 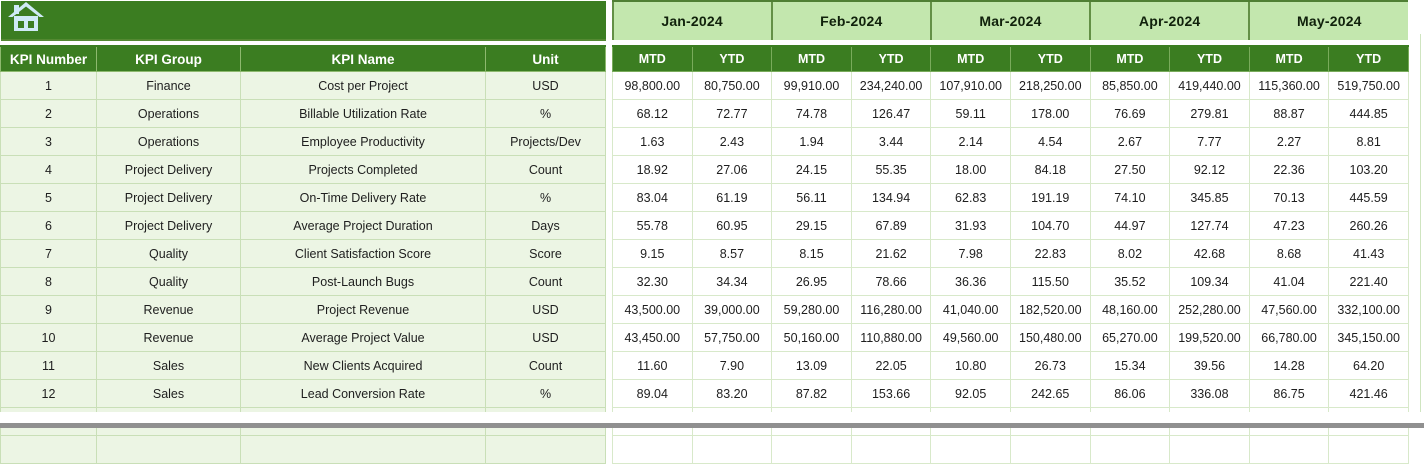 I want to click on cell-value: 27.50, so click(x=1130, y=169).